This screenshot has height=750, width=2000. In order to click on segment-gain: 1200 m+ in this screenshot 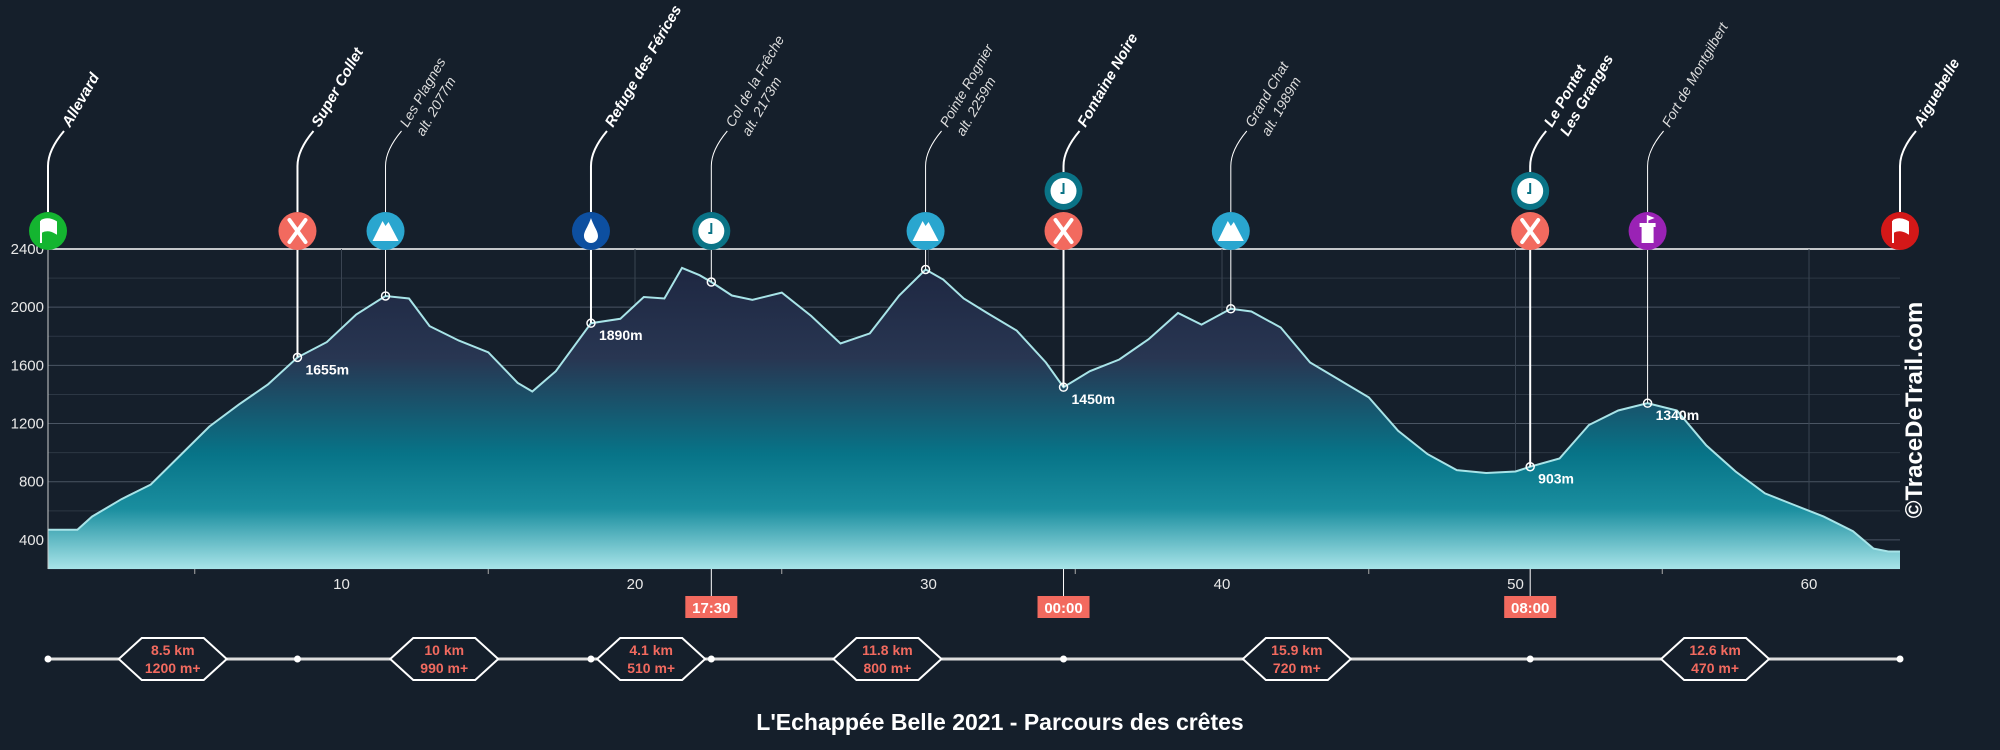, I will do `click(173, 668)`.